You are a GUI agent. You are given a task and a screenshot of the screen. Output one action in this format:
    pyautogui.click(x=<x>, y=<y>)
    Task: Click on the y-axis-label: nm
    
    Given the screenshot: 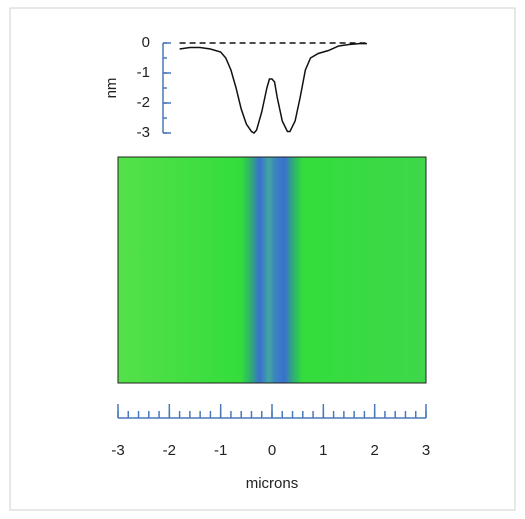 What is the action you would take?
    pyautogui.click(x=111, y=88)
    